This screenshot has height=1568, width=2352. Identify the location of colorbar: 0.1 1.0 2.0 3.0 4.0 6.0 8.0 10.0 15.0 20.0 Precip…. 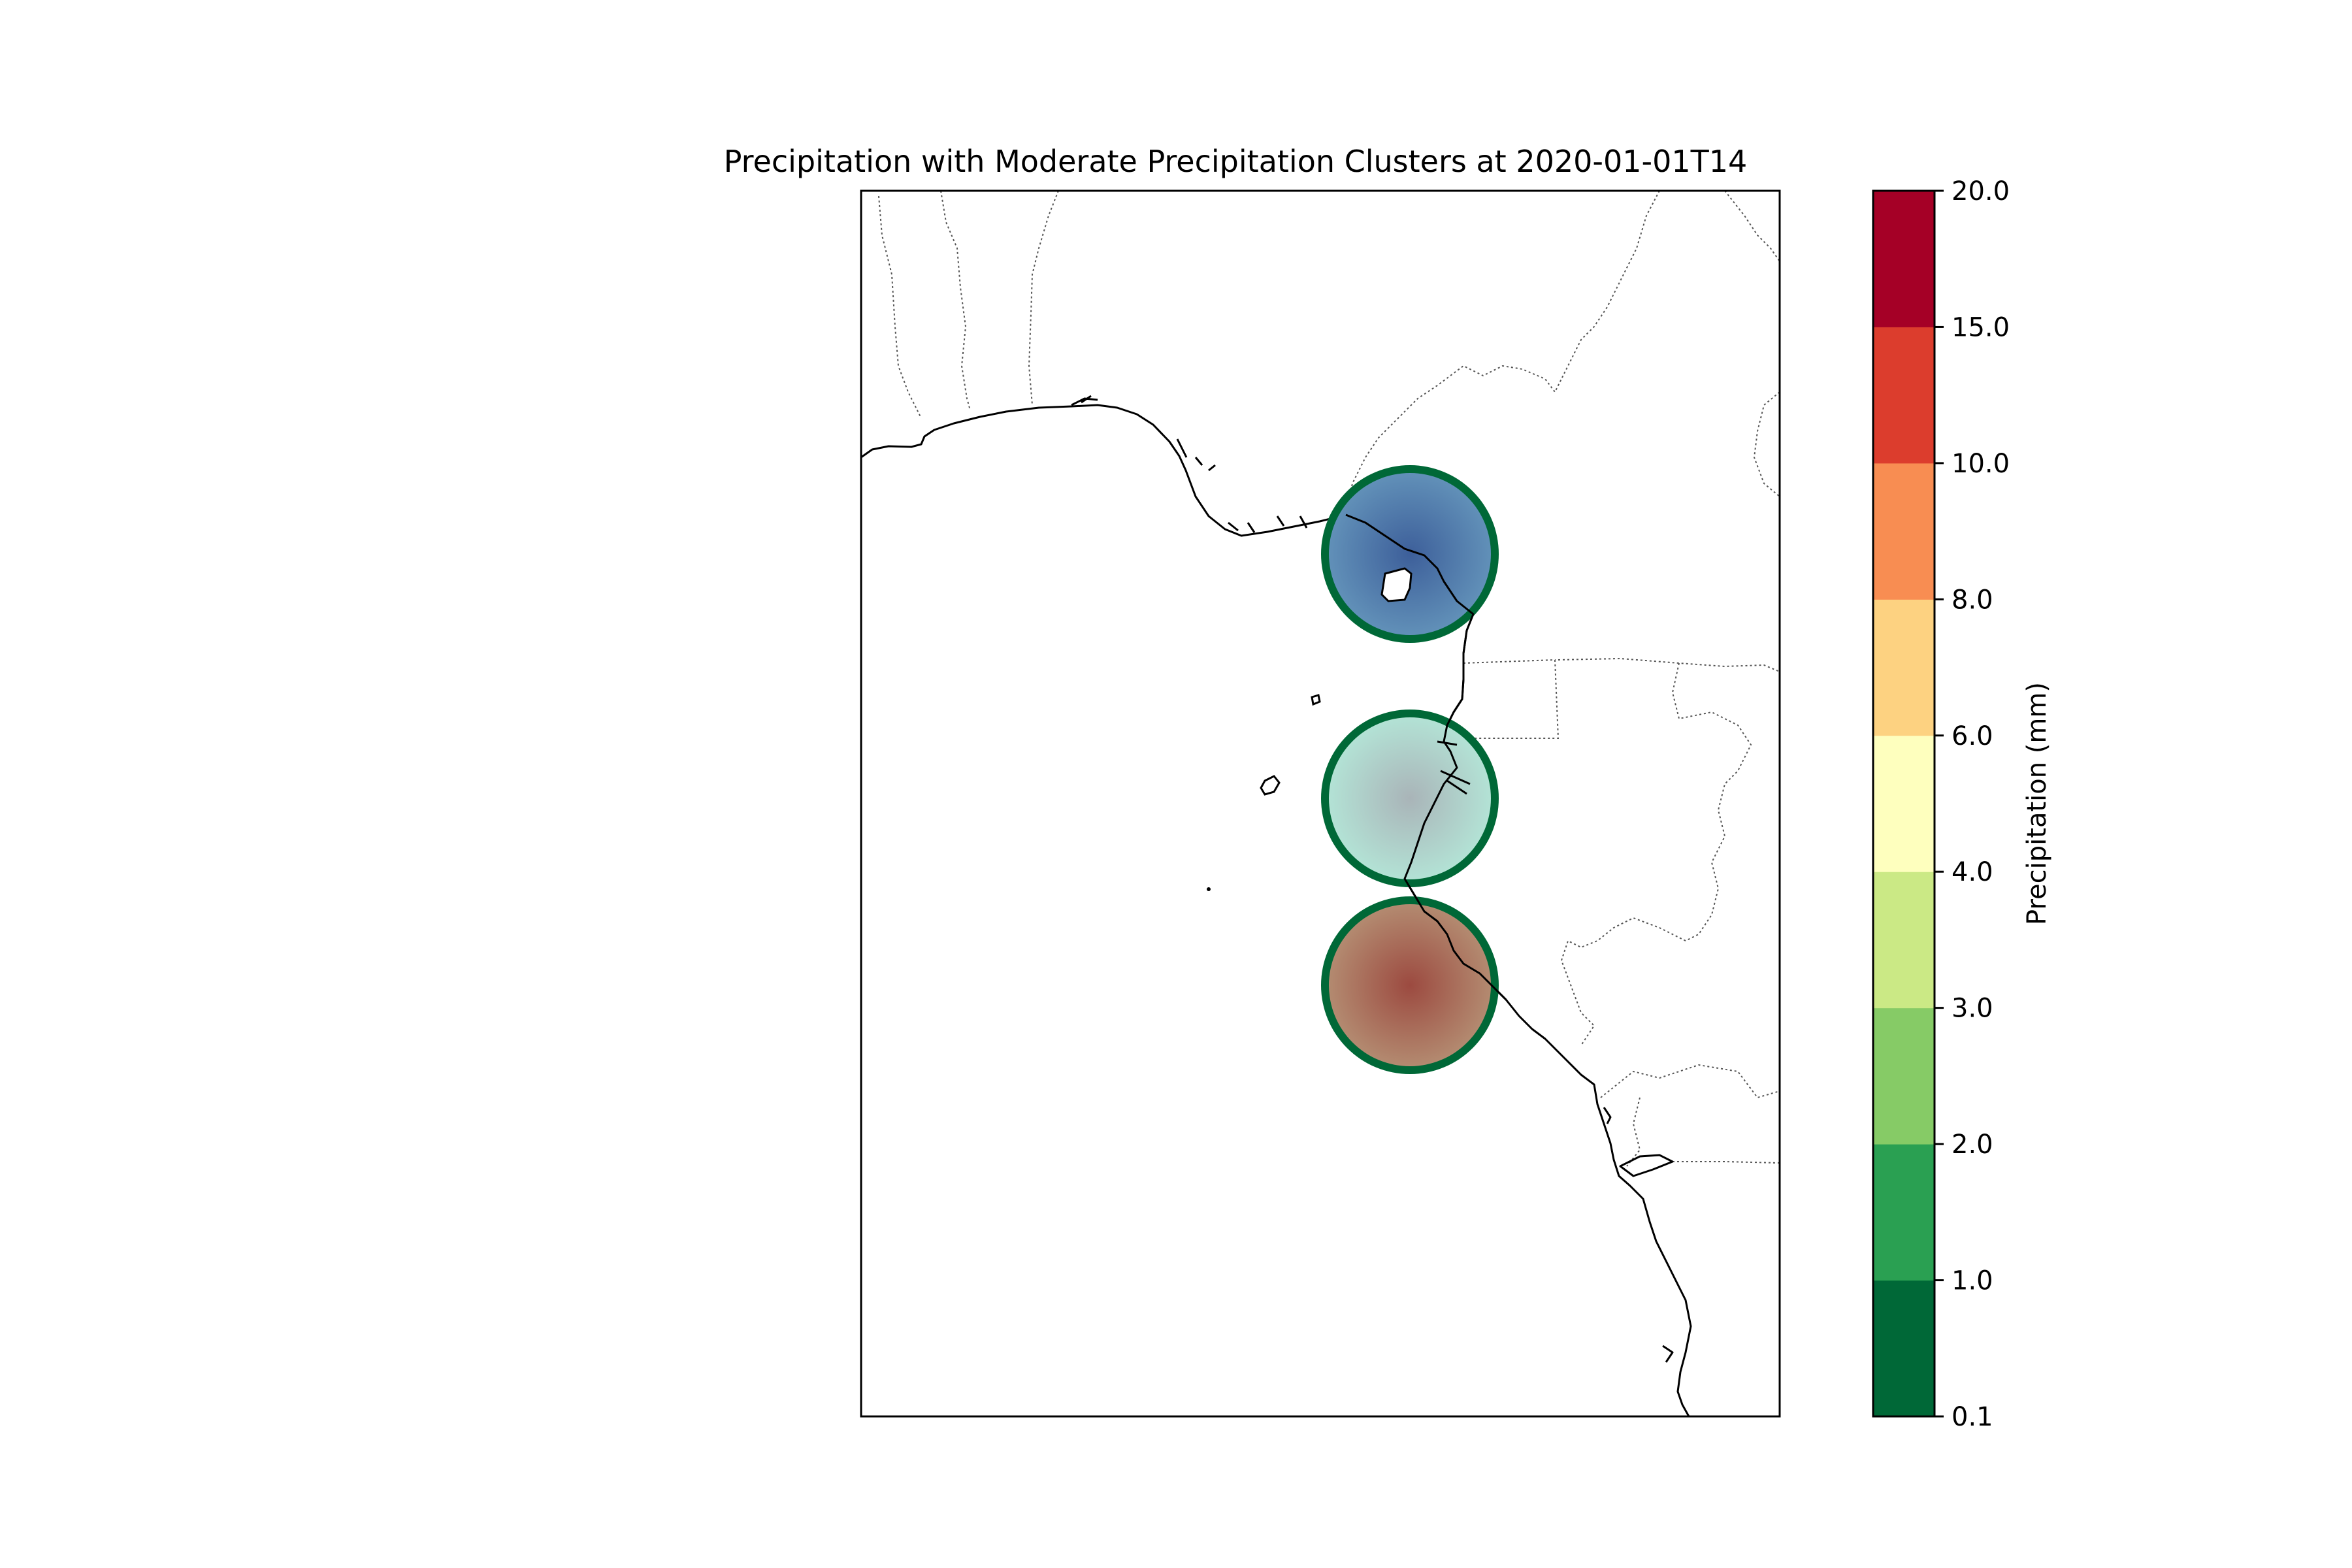
(1962, 804).